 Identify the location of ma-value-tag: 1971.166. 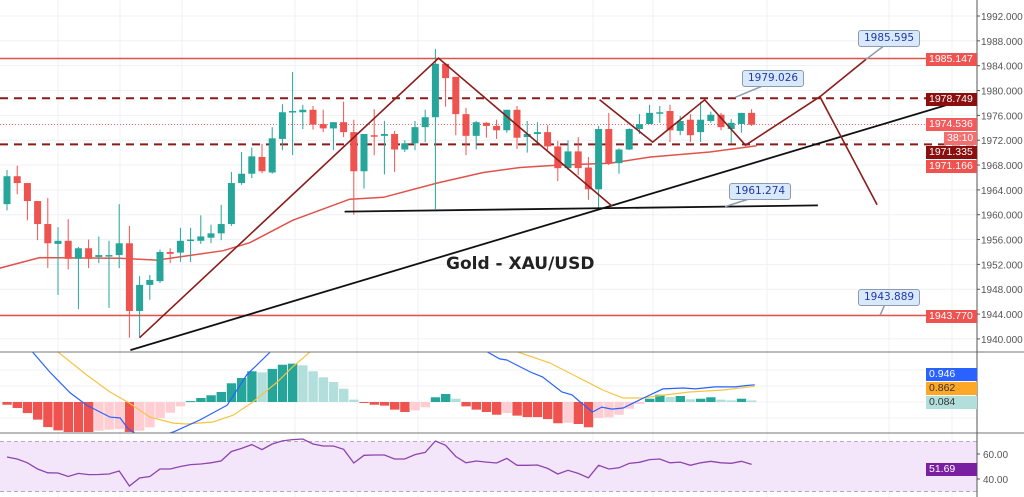
(951, 166).